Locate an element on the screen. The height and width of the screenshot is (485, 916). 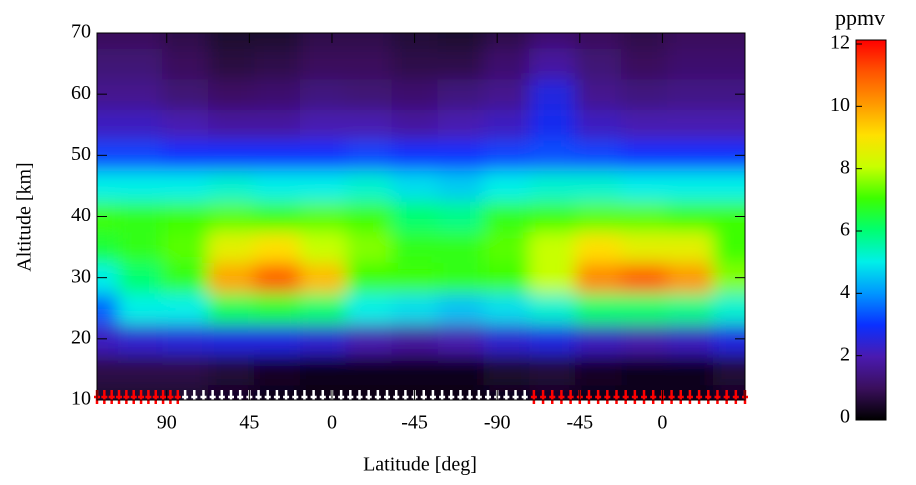
colorbar-label: ppmv is located at coordinates (860, 17).